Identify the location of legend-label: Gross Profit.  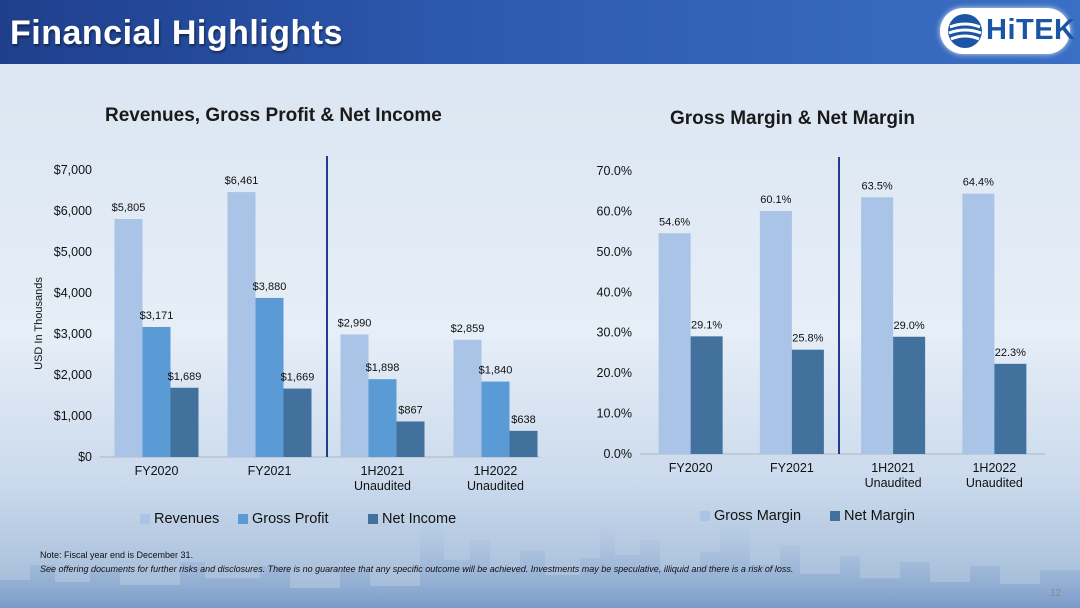
(290, 519).